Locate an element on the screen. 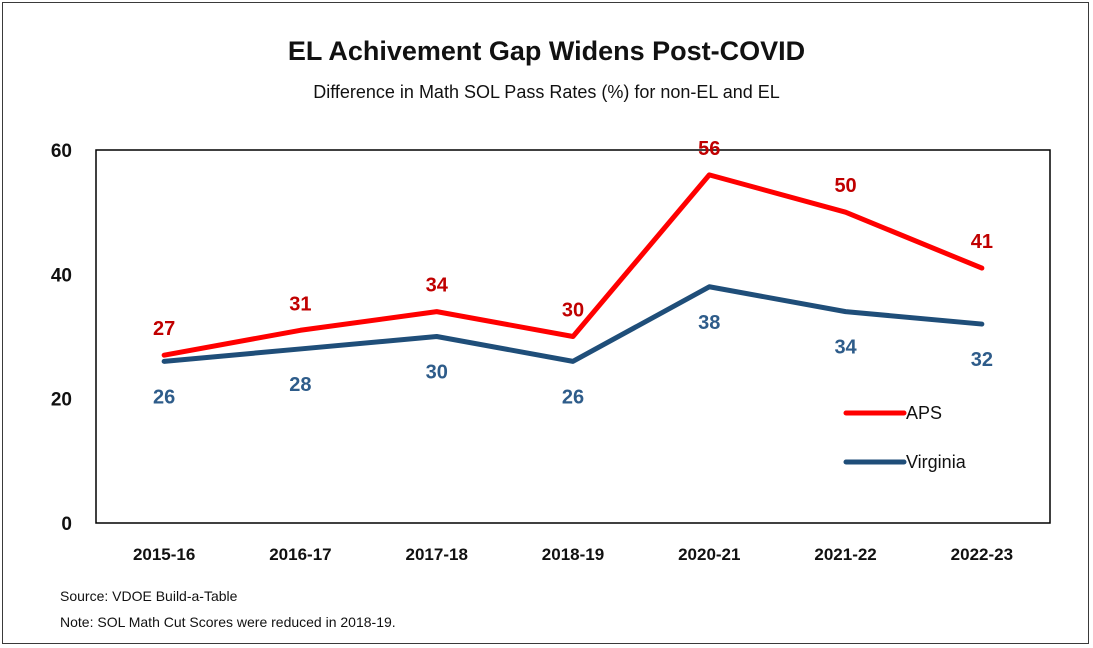 The height and width of the screenshot is (648, 1093). data-label-aps: 31 is located at coordinates (300, 304).